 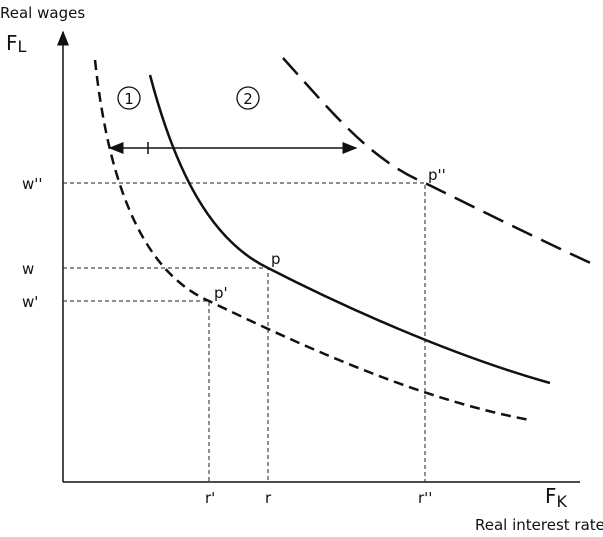 I want to click on x-axis-symbol: FK, so click(x=556, y=497).